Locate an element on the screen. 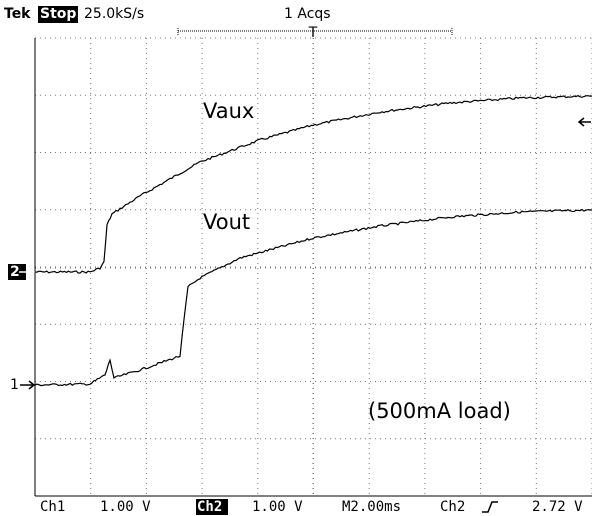 The width and height of the screenshot is (592, 516). ch2-box is located at coordinates (212, 507).